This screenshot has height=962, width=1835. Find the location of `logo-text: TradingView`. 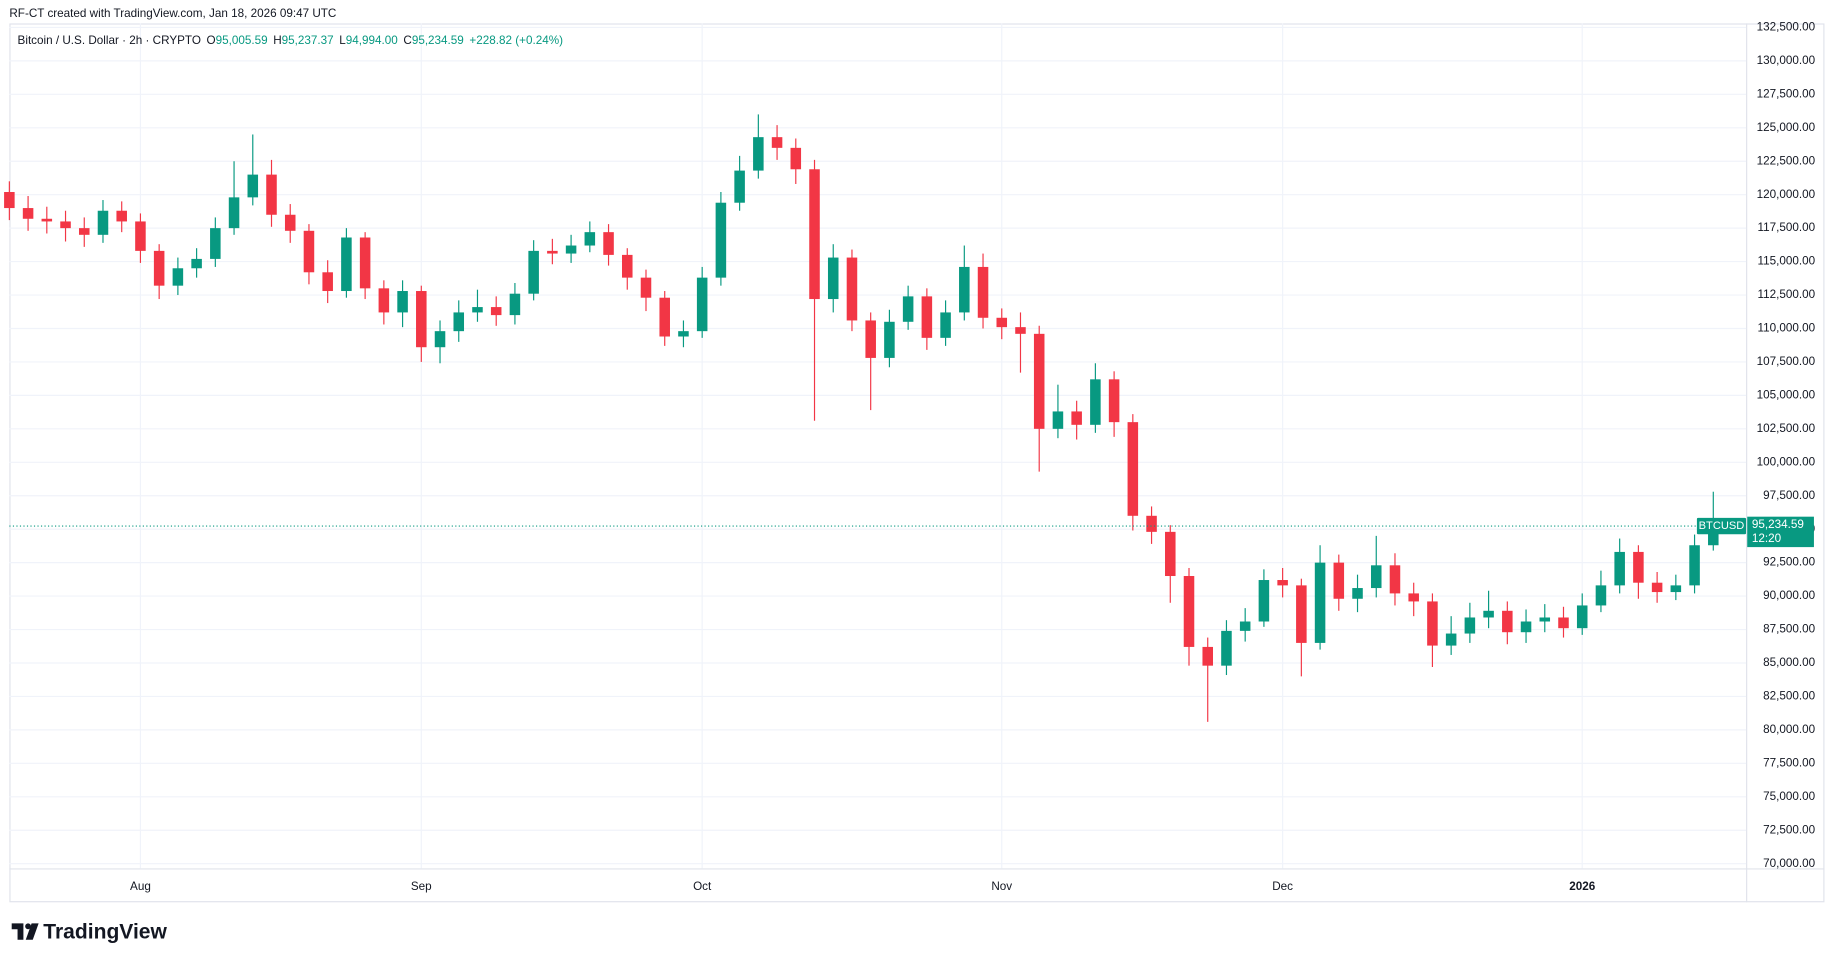

logo-text: TradingView is located at coordinates (105, 931).